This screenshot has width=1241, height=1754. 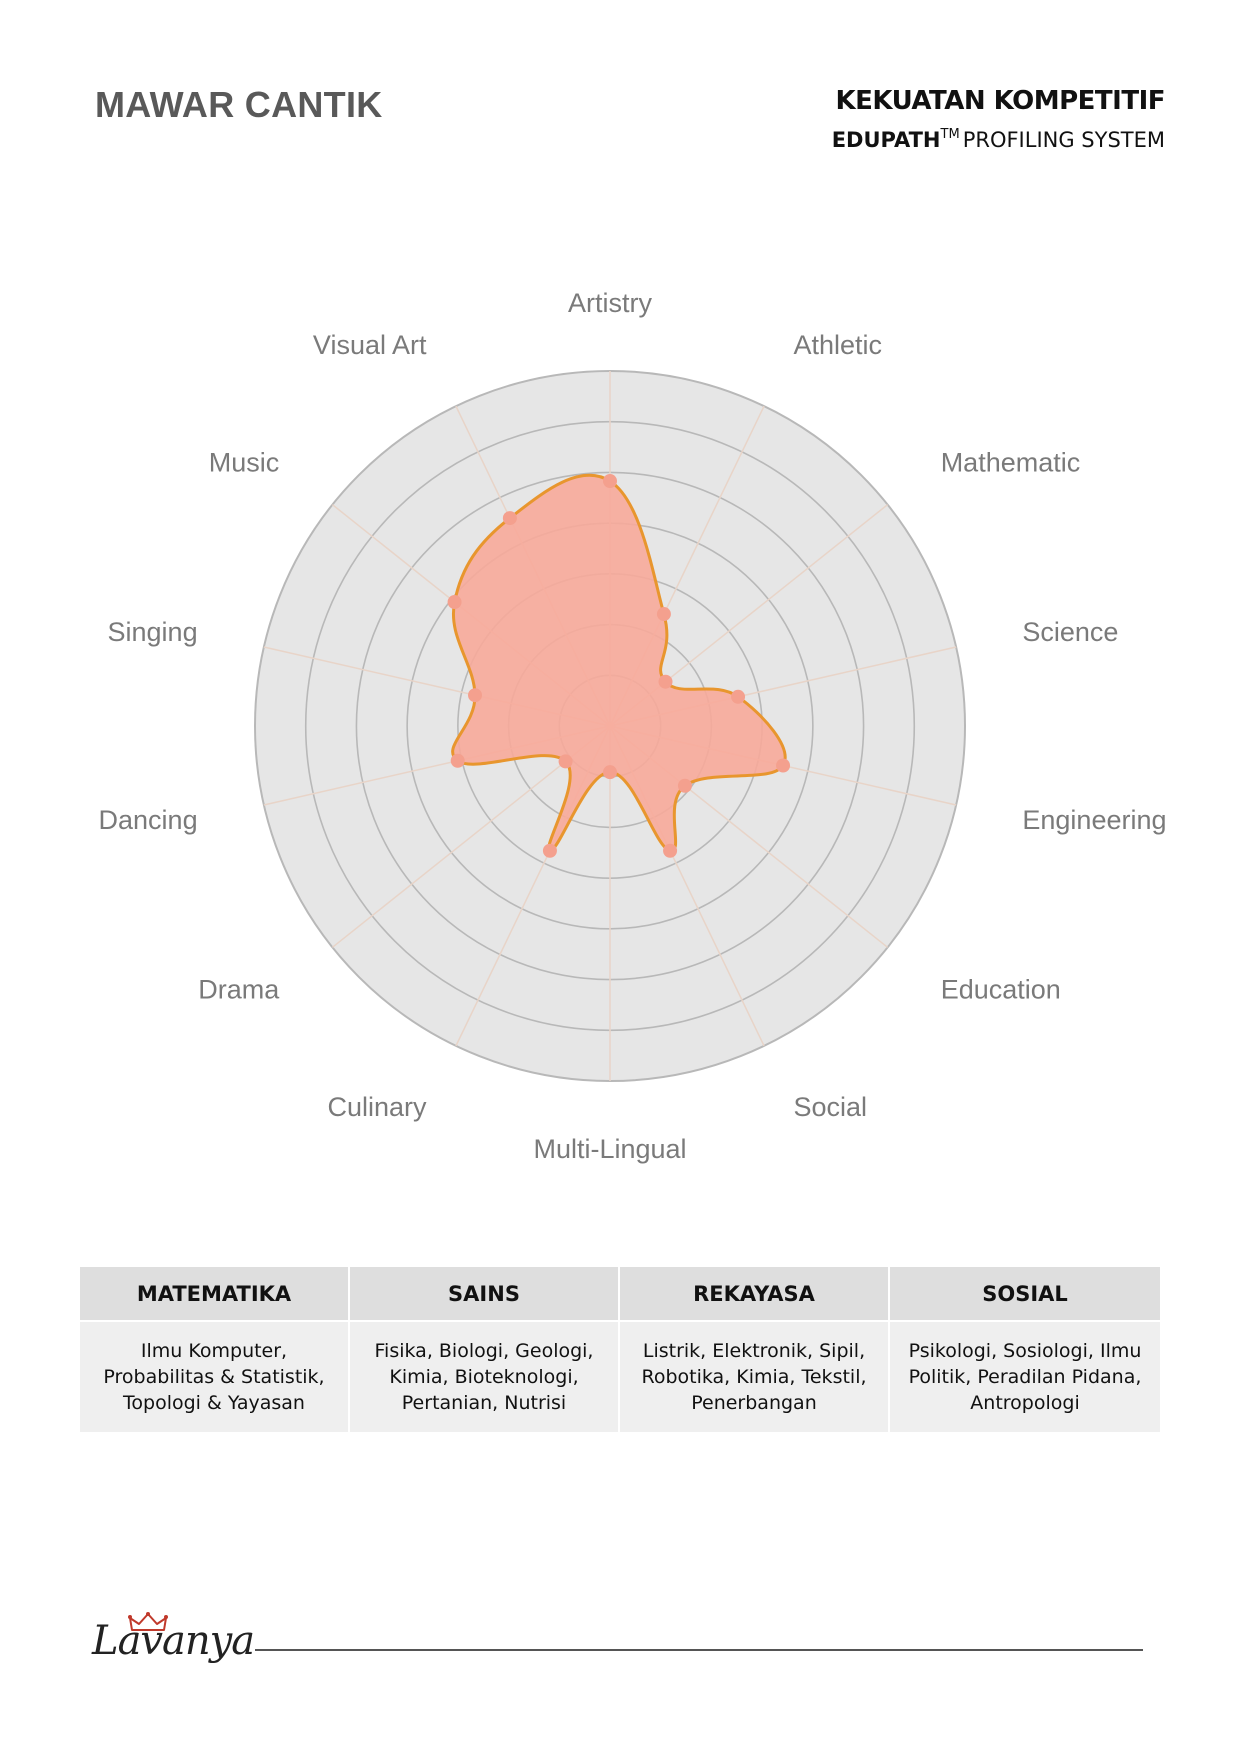 I want to click on radar-point-engineering, so click(x=783, y=765).